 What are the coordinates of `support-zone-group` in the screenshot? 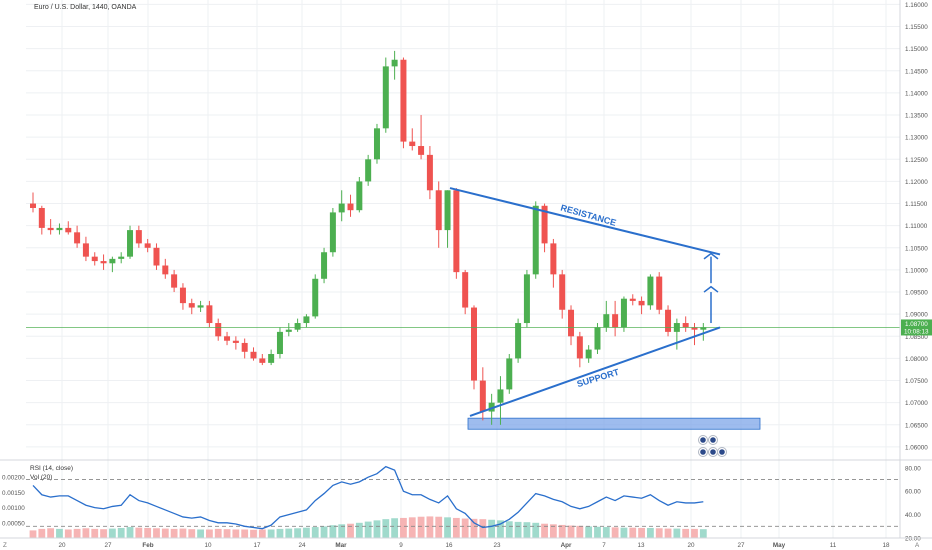 It's located at (614, 423).